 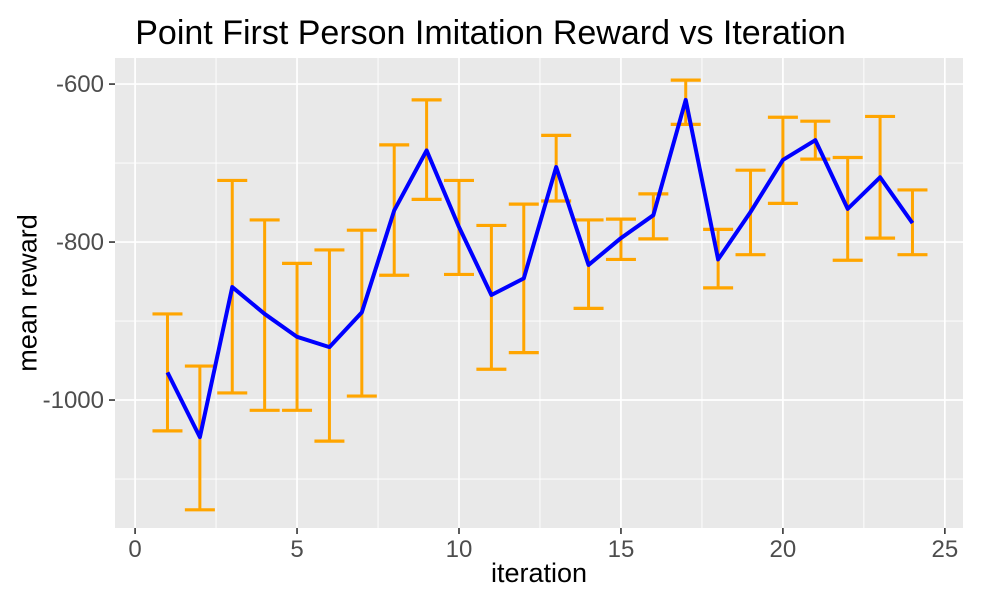 I want to click on y-tick-label: -1000, so click(x=73, y=400).